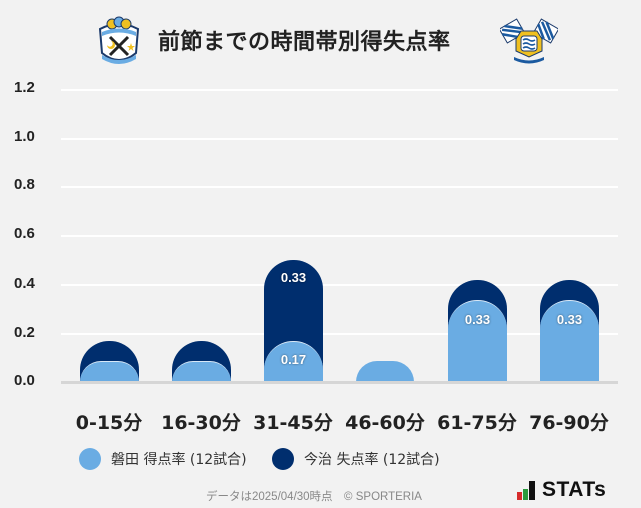 This screenshot has width=641, height=508. Describe the element at coordinates (532, 490) in the screenshot. I see `stats-bar-black-icon` at that location.